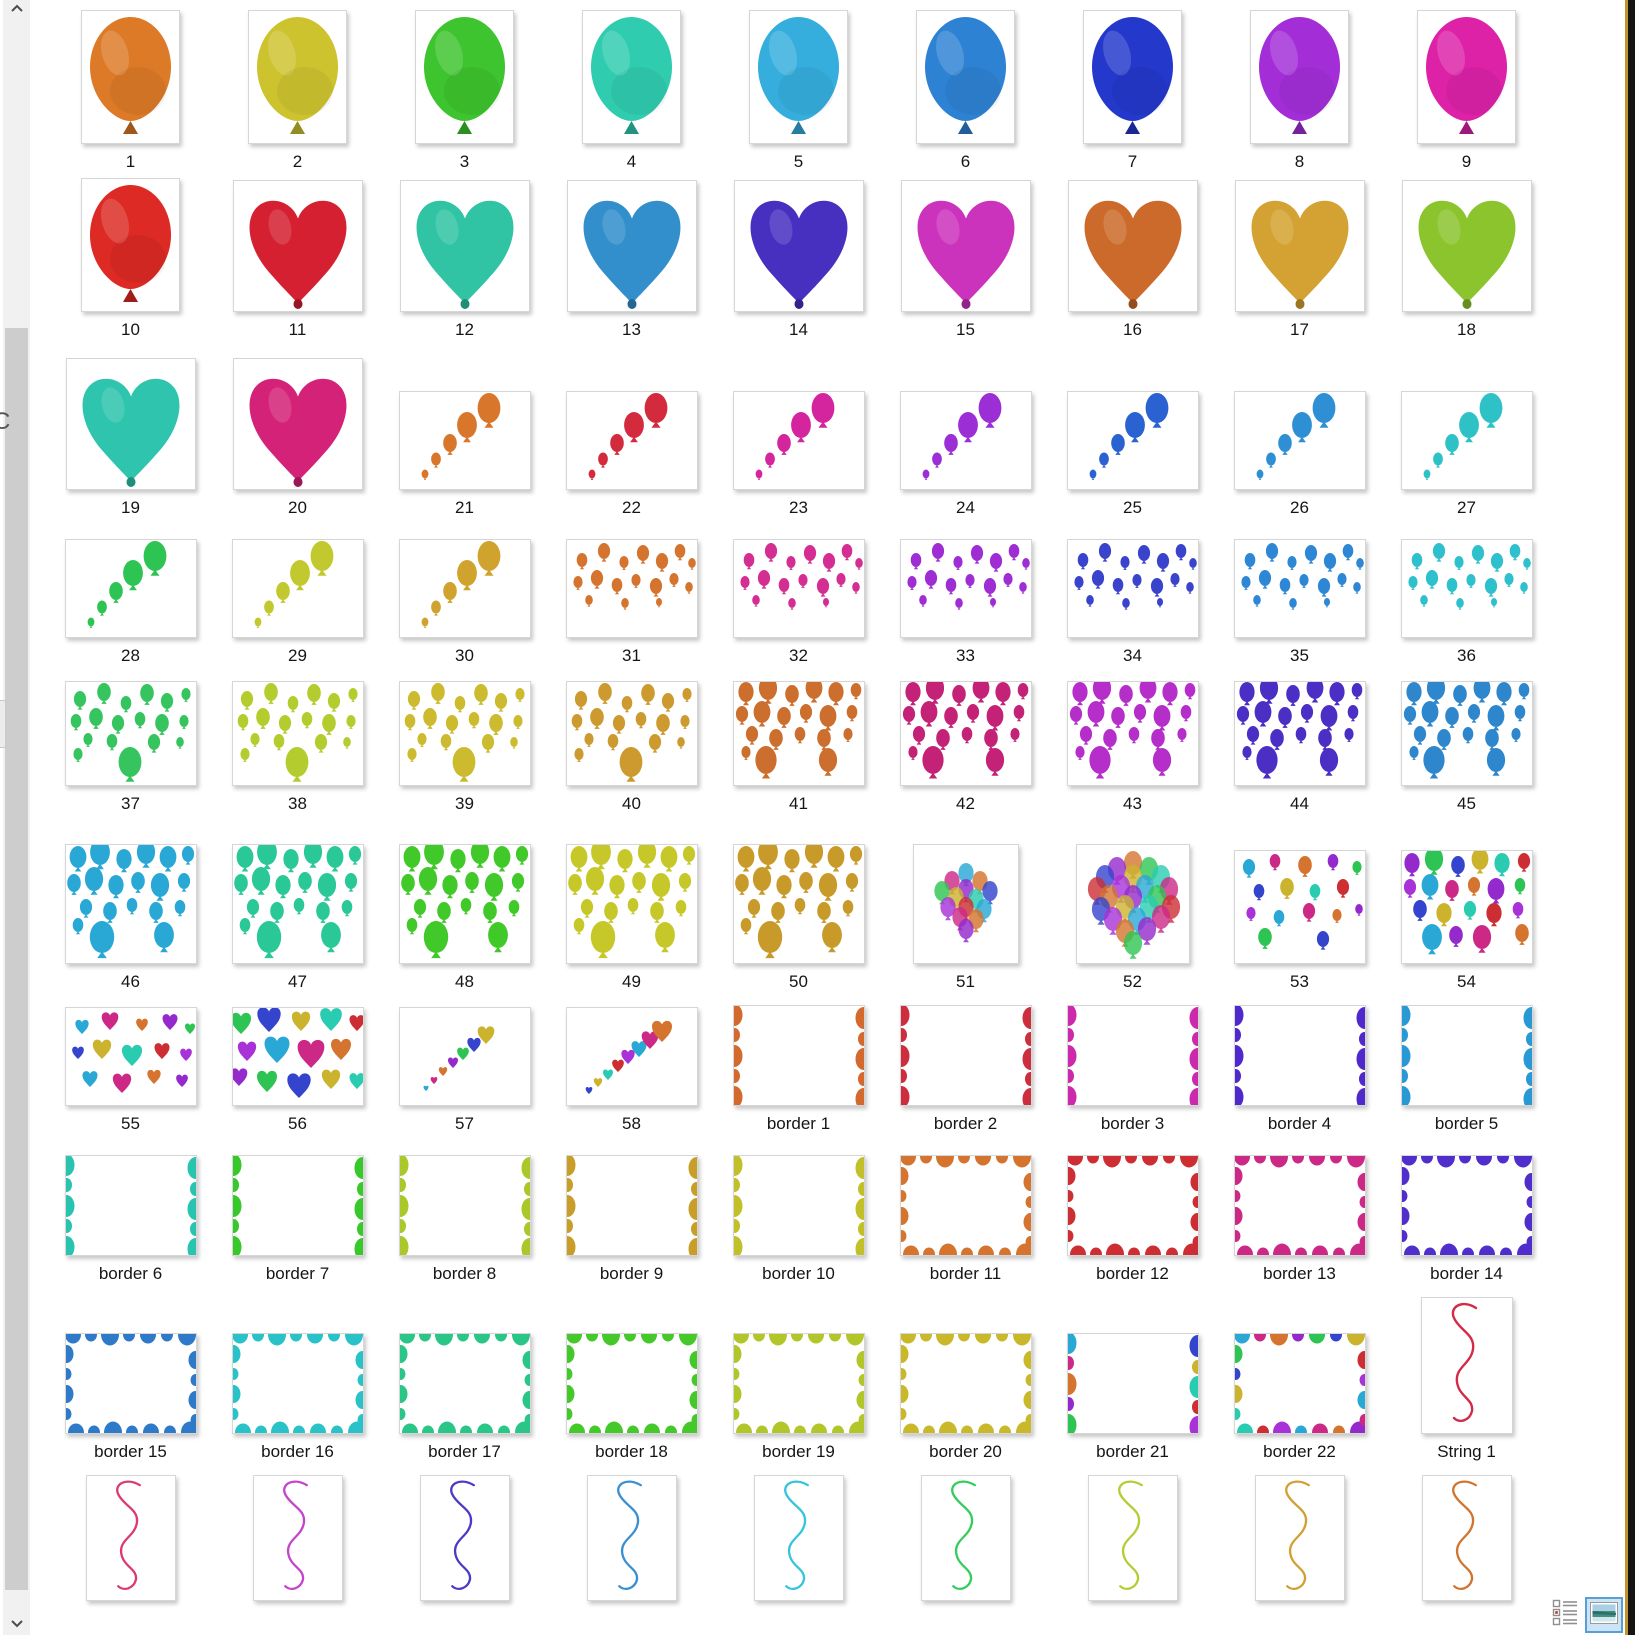  What do you see at coordinates (297, 598) in the screenshot?
I see `gallery-item-29: 29` at bounding box center [297, 598].